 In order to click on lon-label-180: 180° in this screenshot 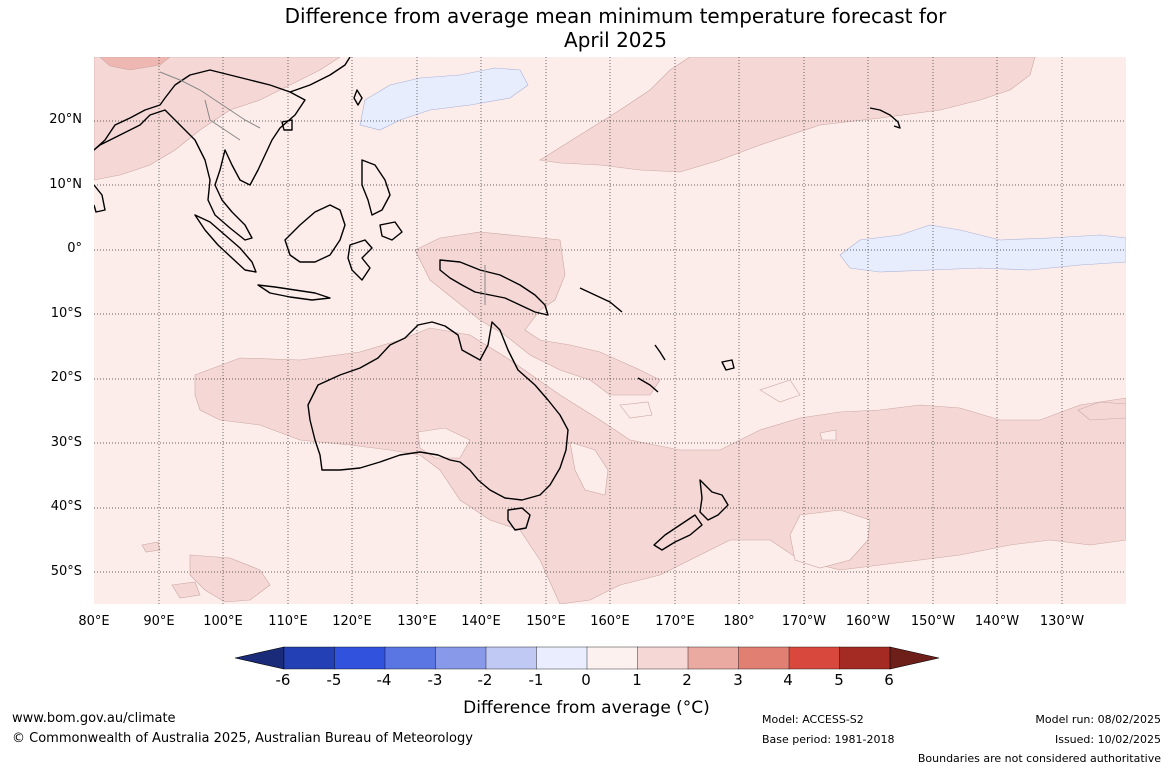, I will do `click(739, 621)`.